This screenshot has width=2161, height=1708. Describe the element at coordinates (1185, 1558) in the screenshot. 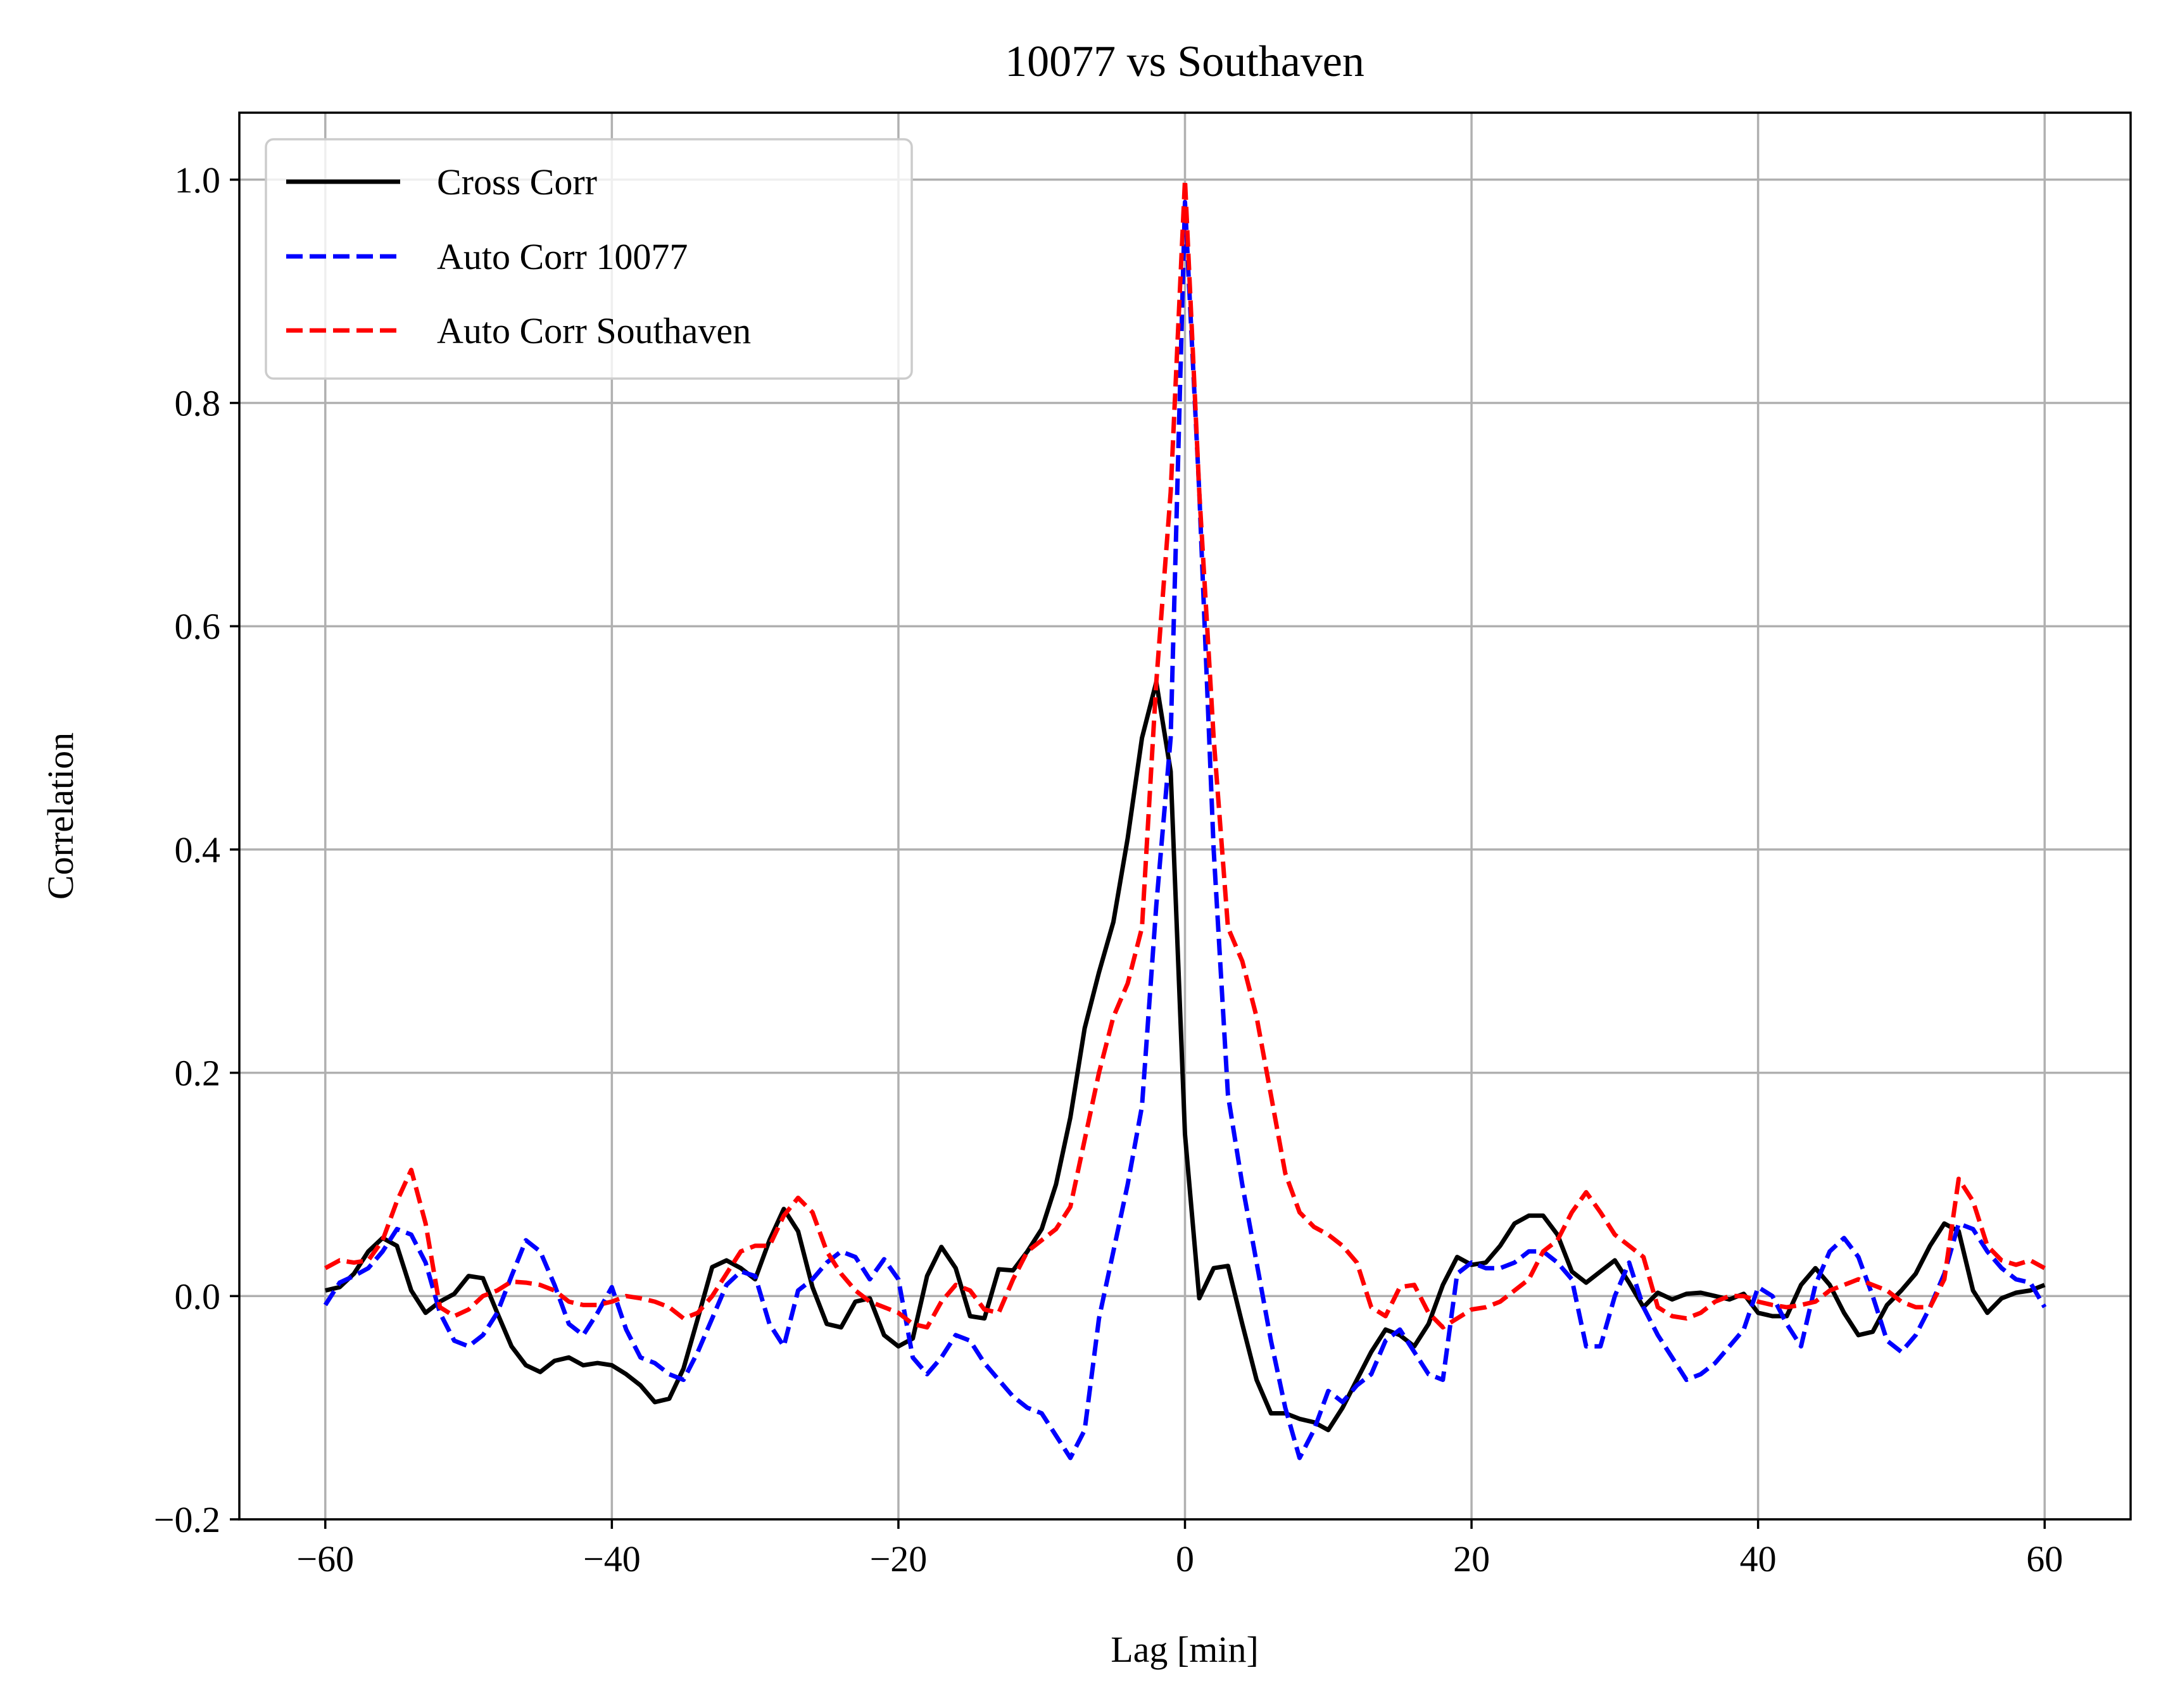

I see `x-tick-label: 0` at that location.